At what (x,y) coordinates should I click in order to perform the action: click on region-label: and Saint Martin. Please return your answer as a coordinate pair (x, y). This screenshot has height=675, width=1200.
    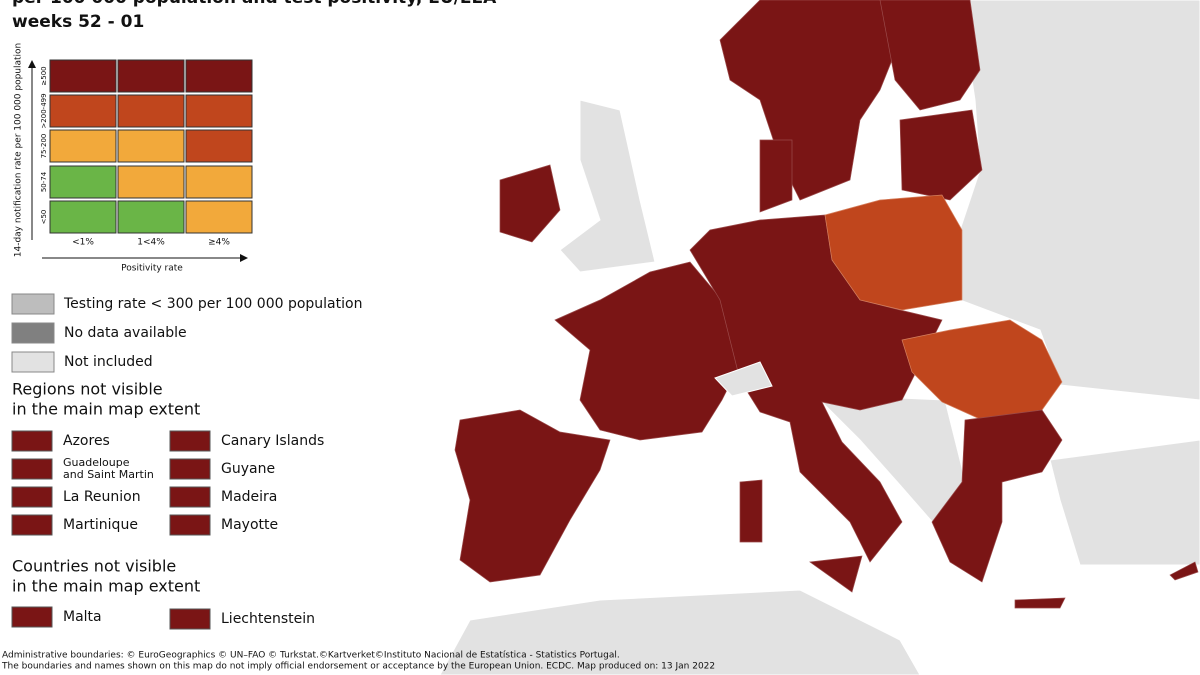
    Looking at the image, I should click on (108, 474).